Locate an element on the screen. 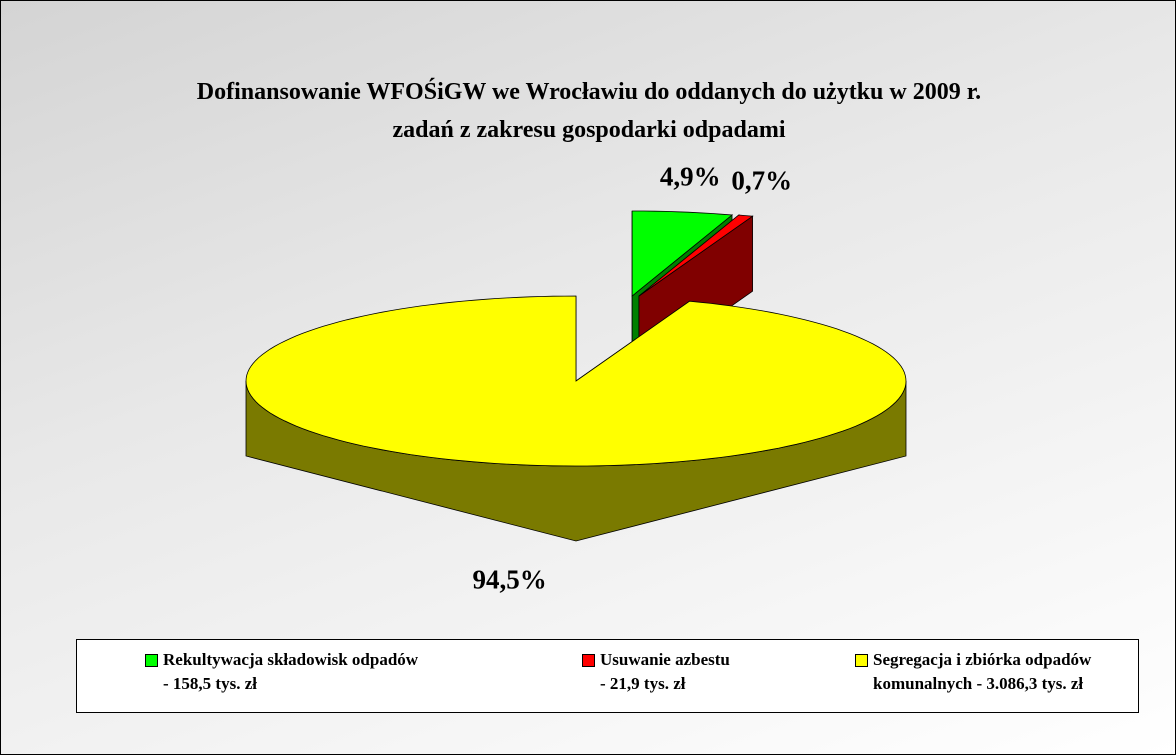 This screenshot has height=755, width=1176. data-label: 94,5% is located at coordinates (510, 579).